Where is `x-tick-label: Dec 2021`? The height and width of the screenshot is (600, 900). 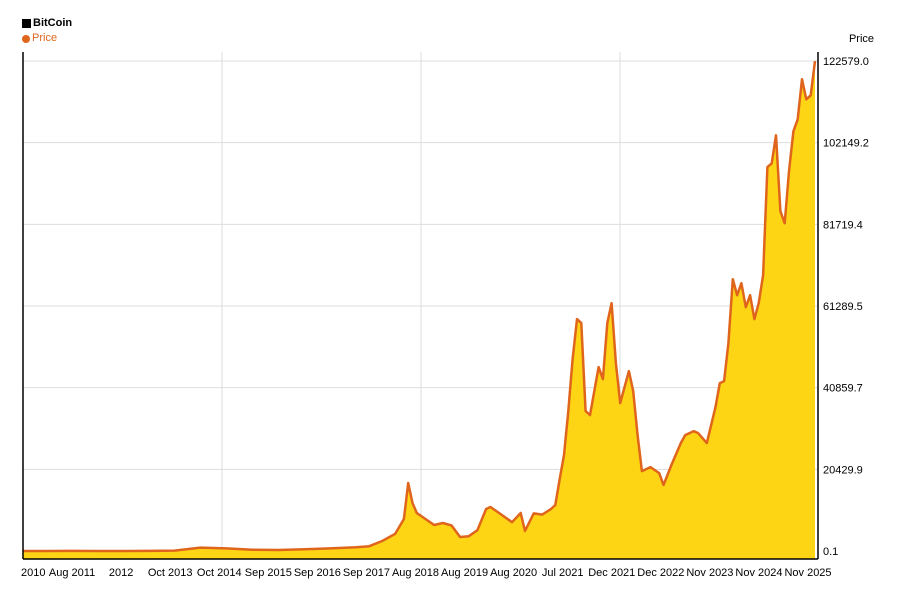 x-tick-label: Dec 2021 is located at coordinates (611, 573).